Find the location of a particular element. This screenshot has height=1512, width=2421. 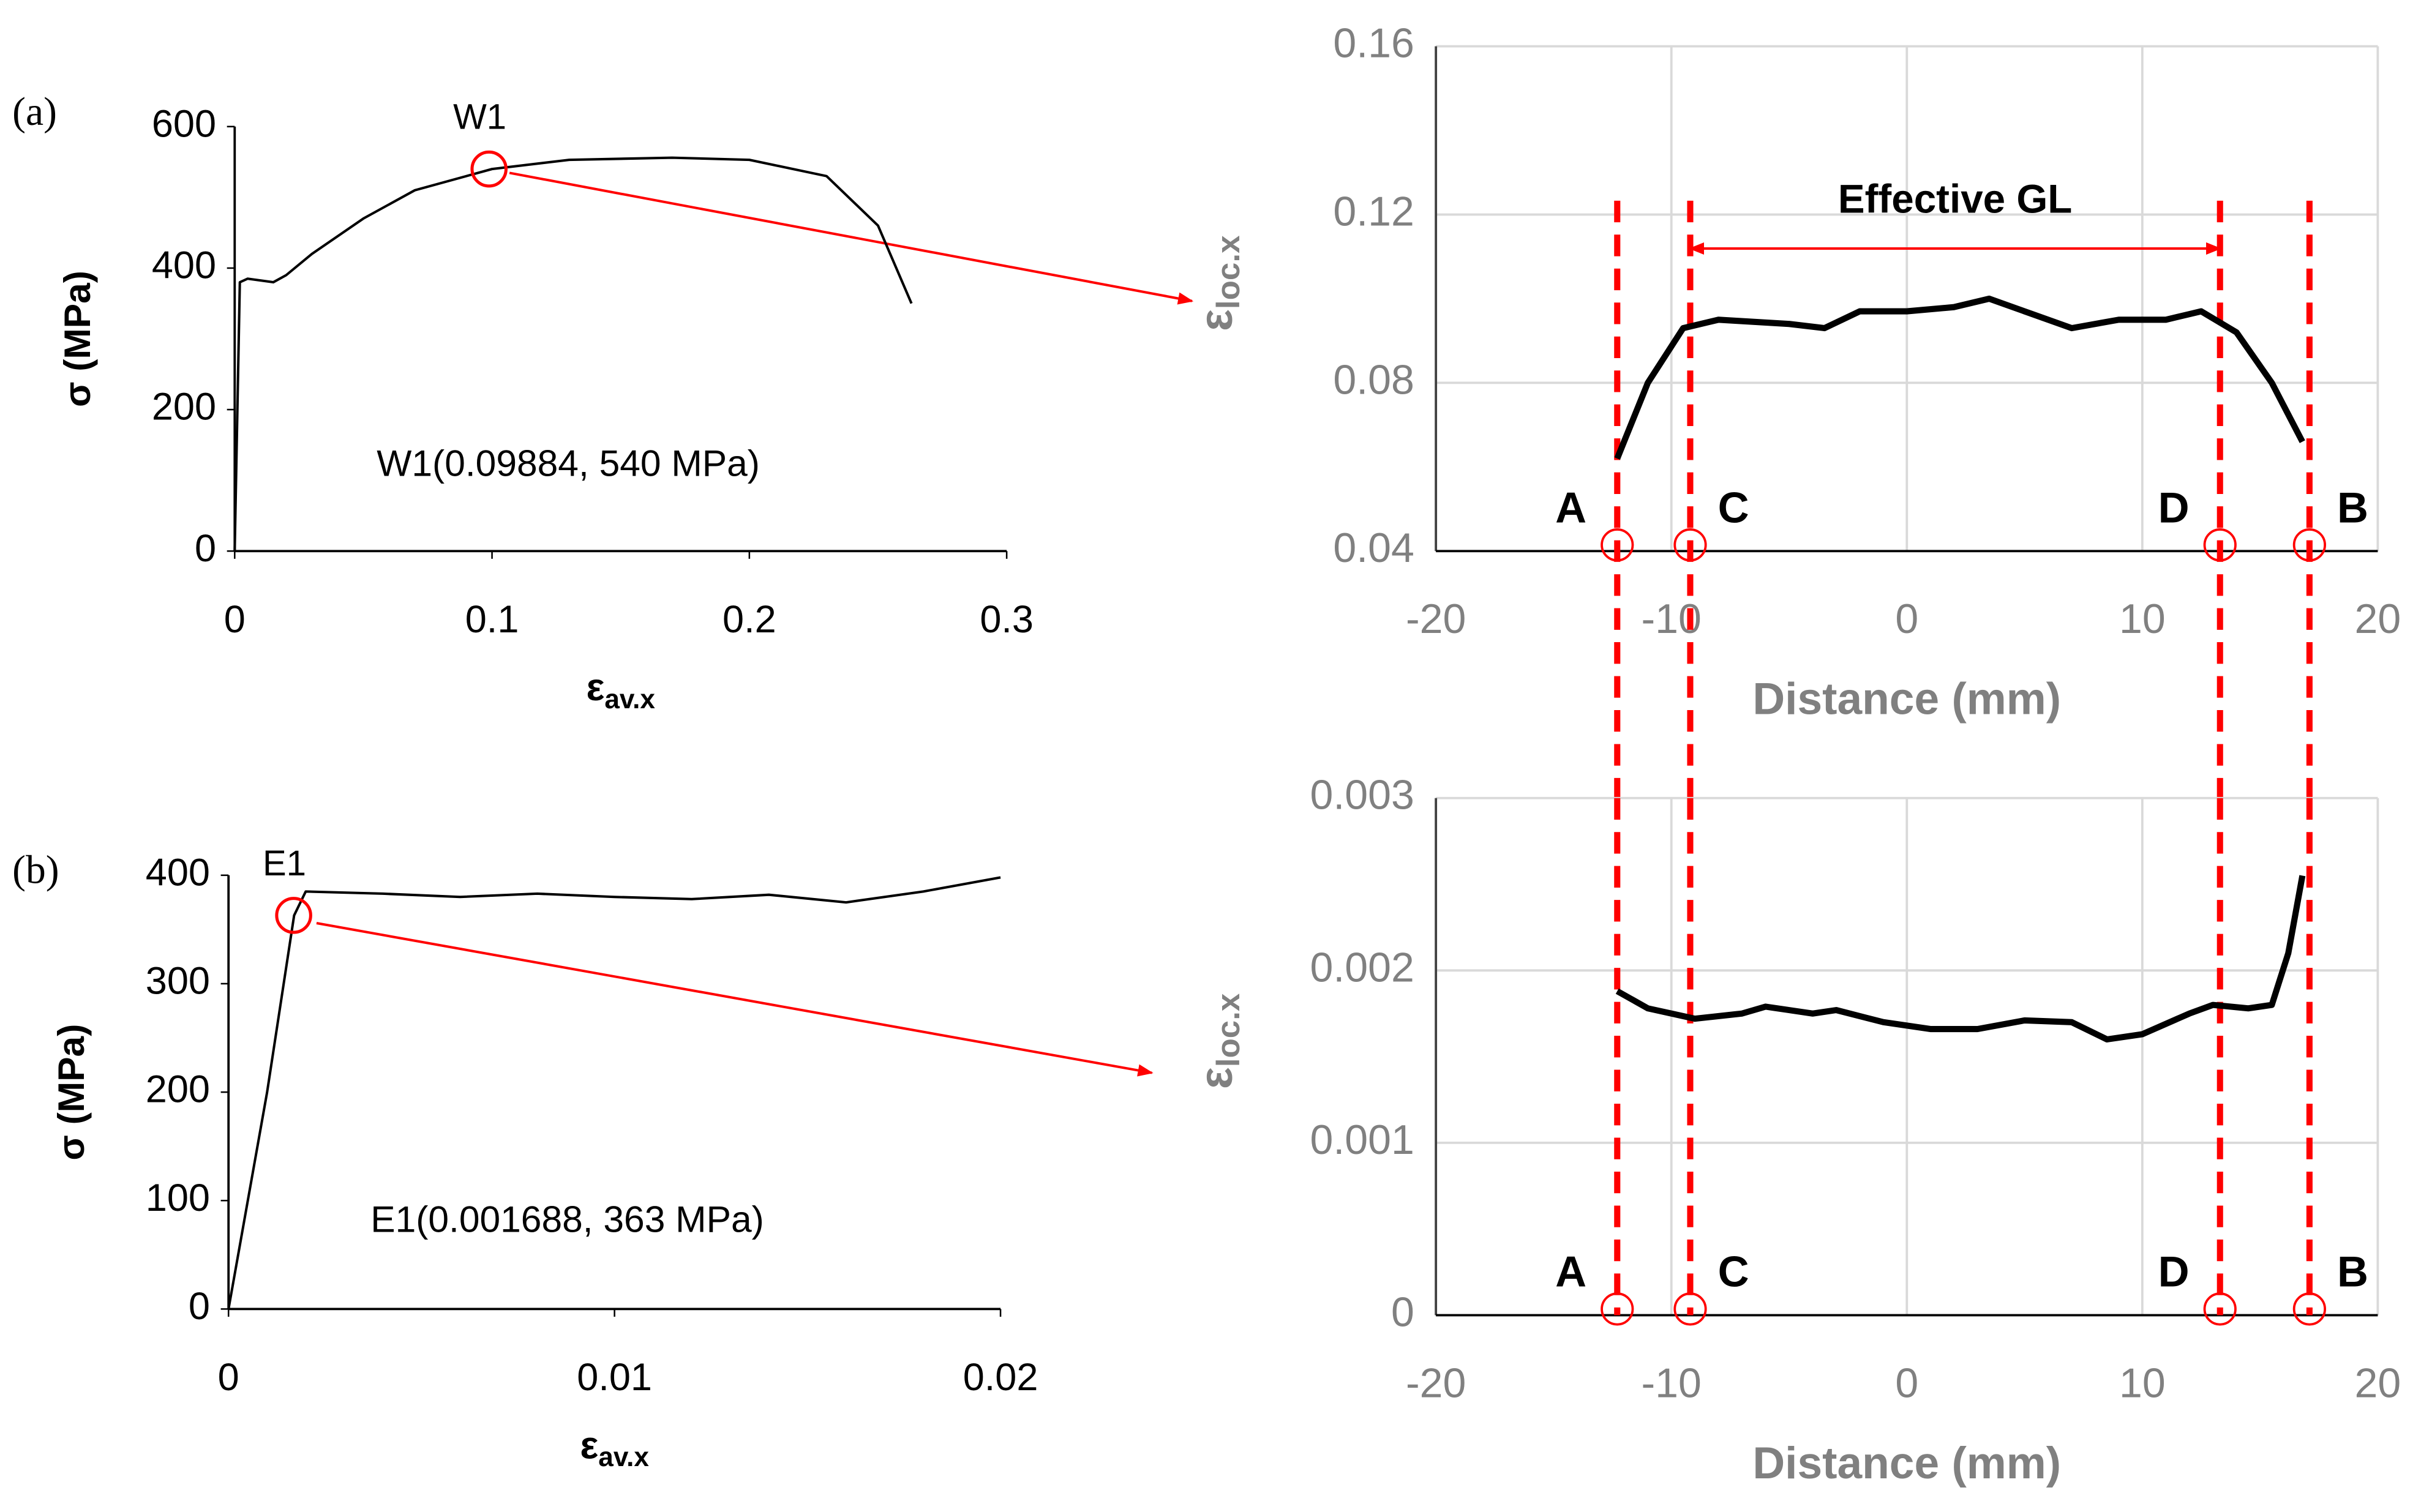

x-tick-label: 0.1 is located at coordinates (492, 619).